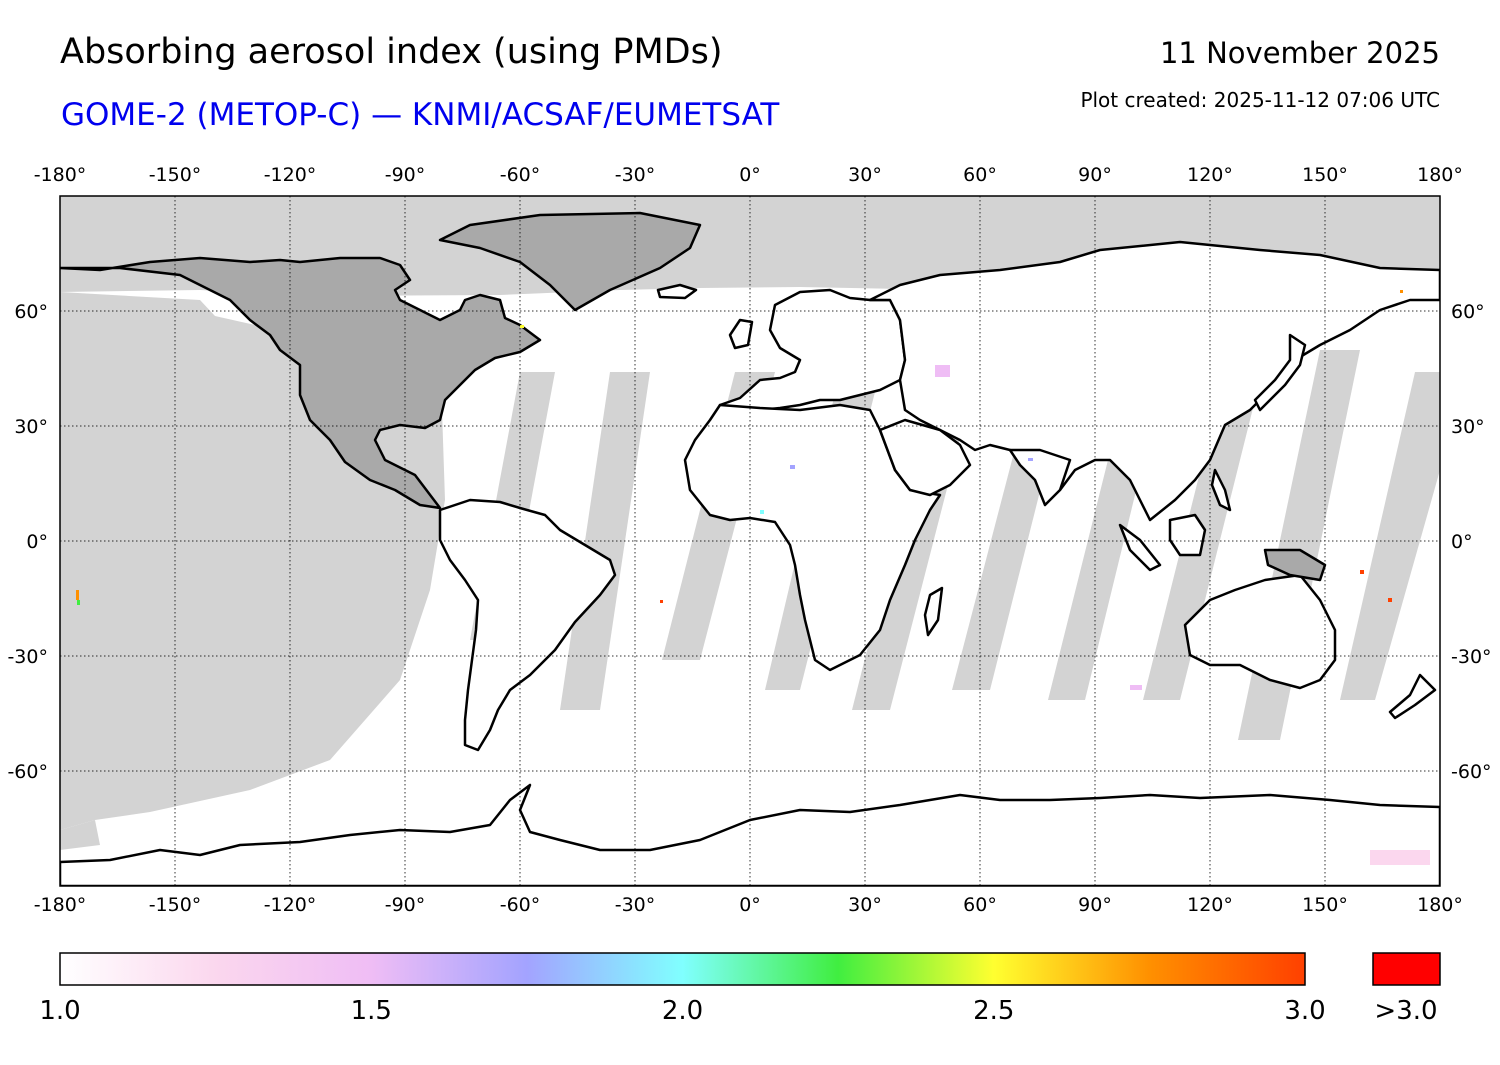  What do you see at coordinates (812, 537) in the screenshot?
I see `africa` at bounding box center [812, 537].